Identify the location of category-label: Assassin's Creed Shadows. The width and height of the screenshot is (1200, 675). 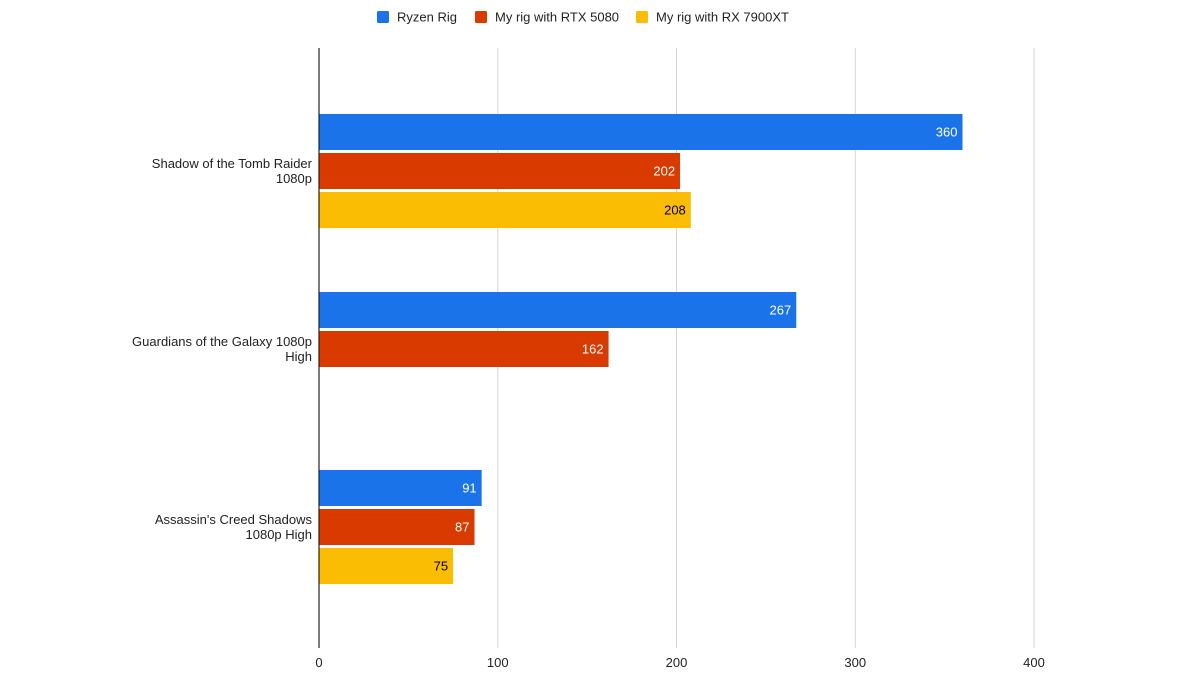
(234, 519).